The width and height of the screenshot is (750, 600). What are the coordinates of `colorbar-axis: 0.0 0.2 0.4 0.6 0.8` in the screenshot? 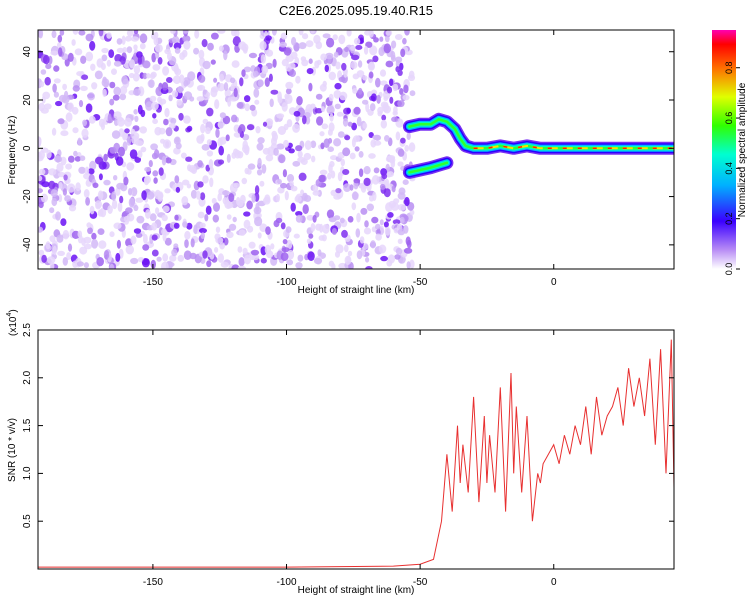 It's located at (732, 168).